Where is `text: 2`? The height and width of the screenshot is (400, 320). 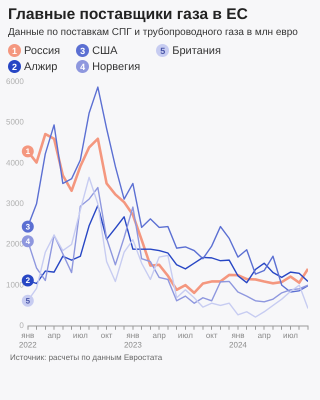 text: 2 is located at coordinates (14, 67).